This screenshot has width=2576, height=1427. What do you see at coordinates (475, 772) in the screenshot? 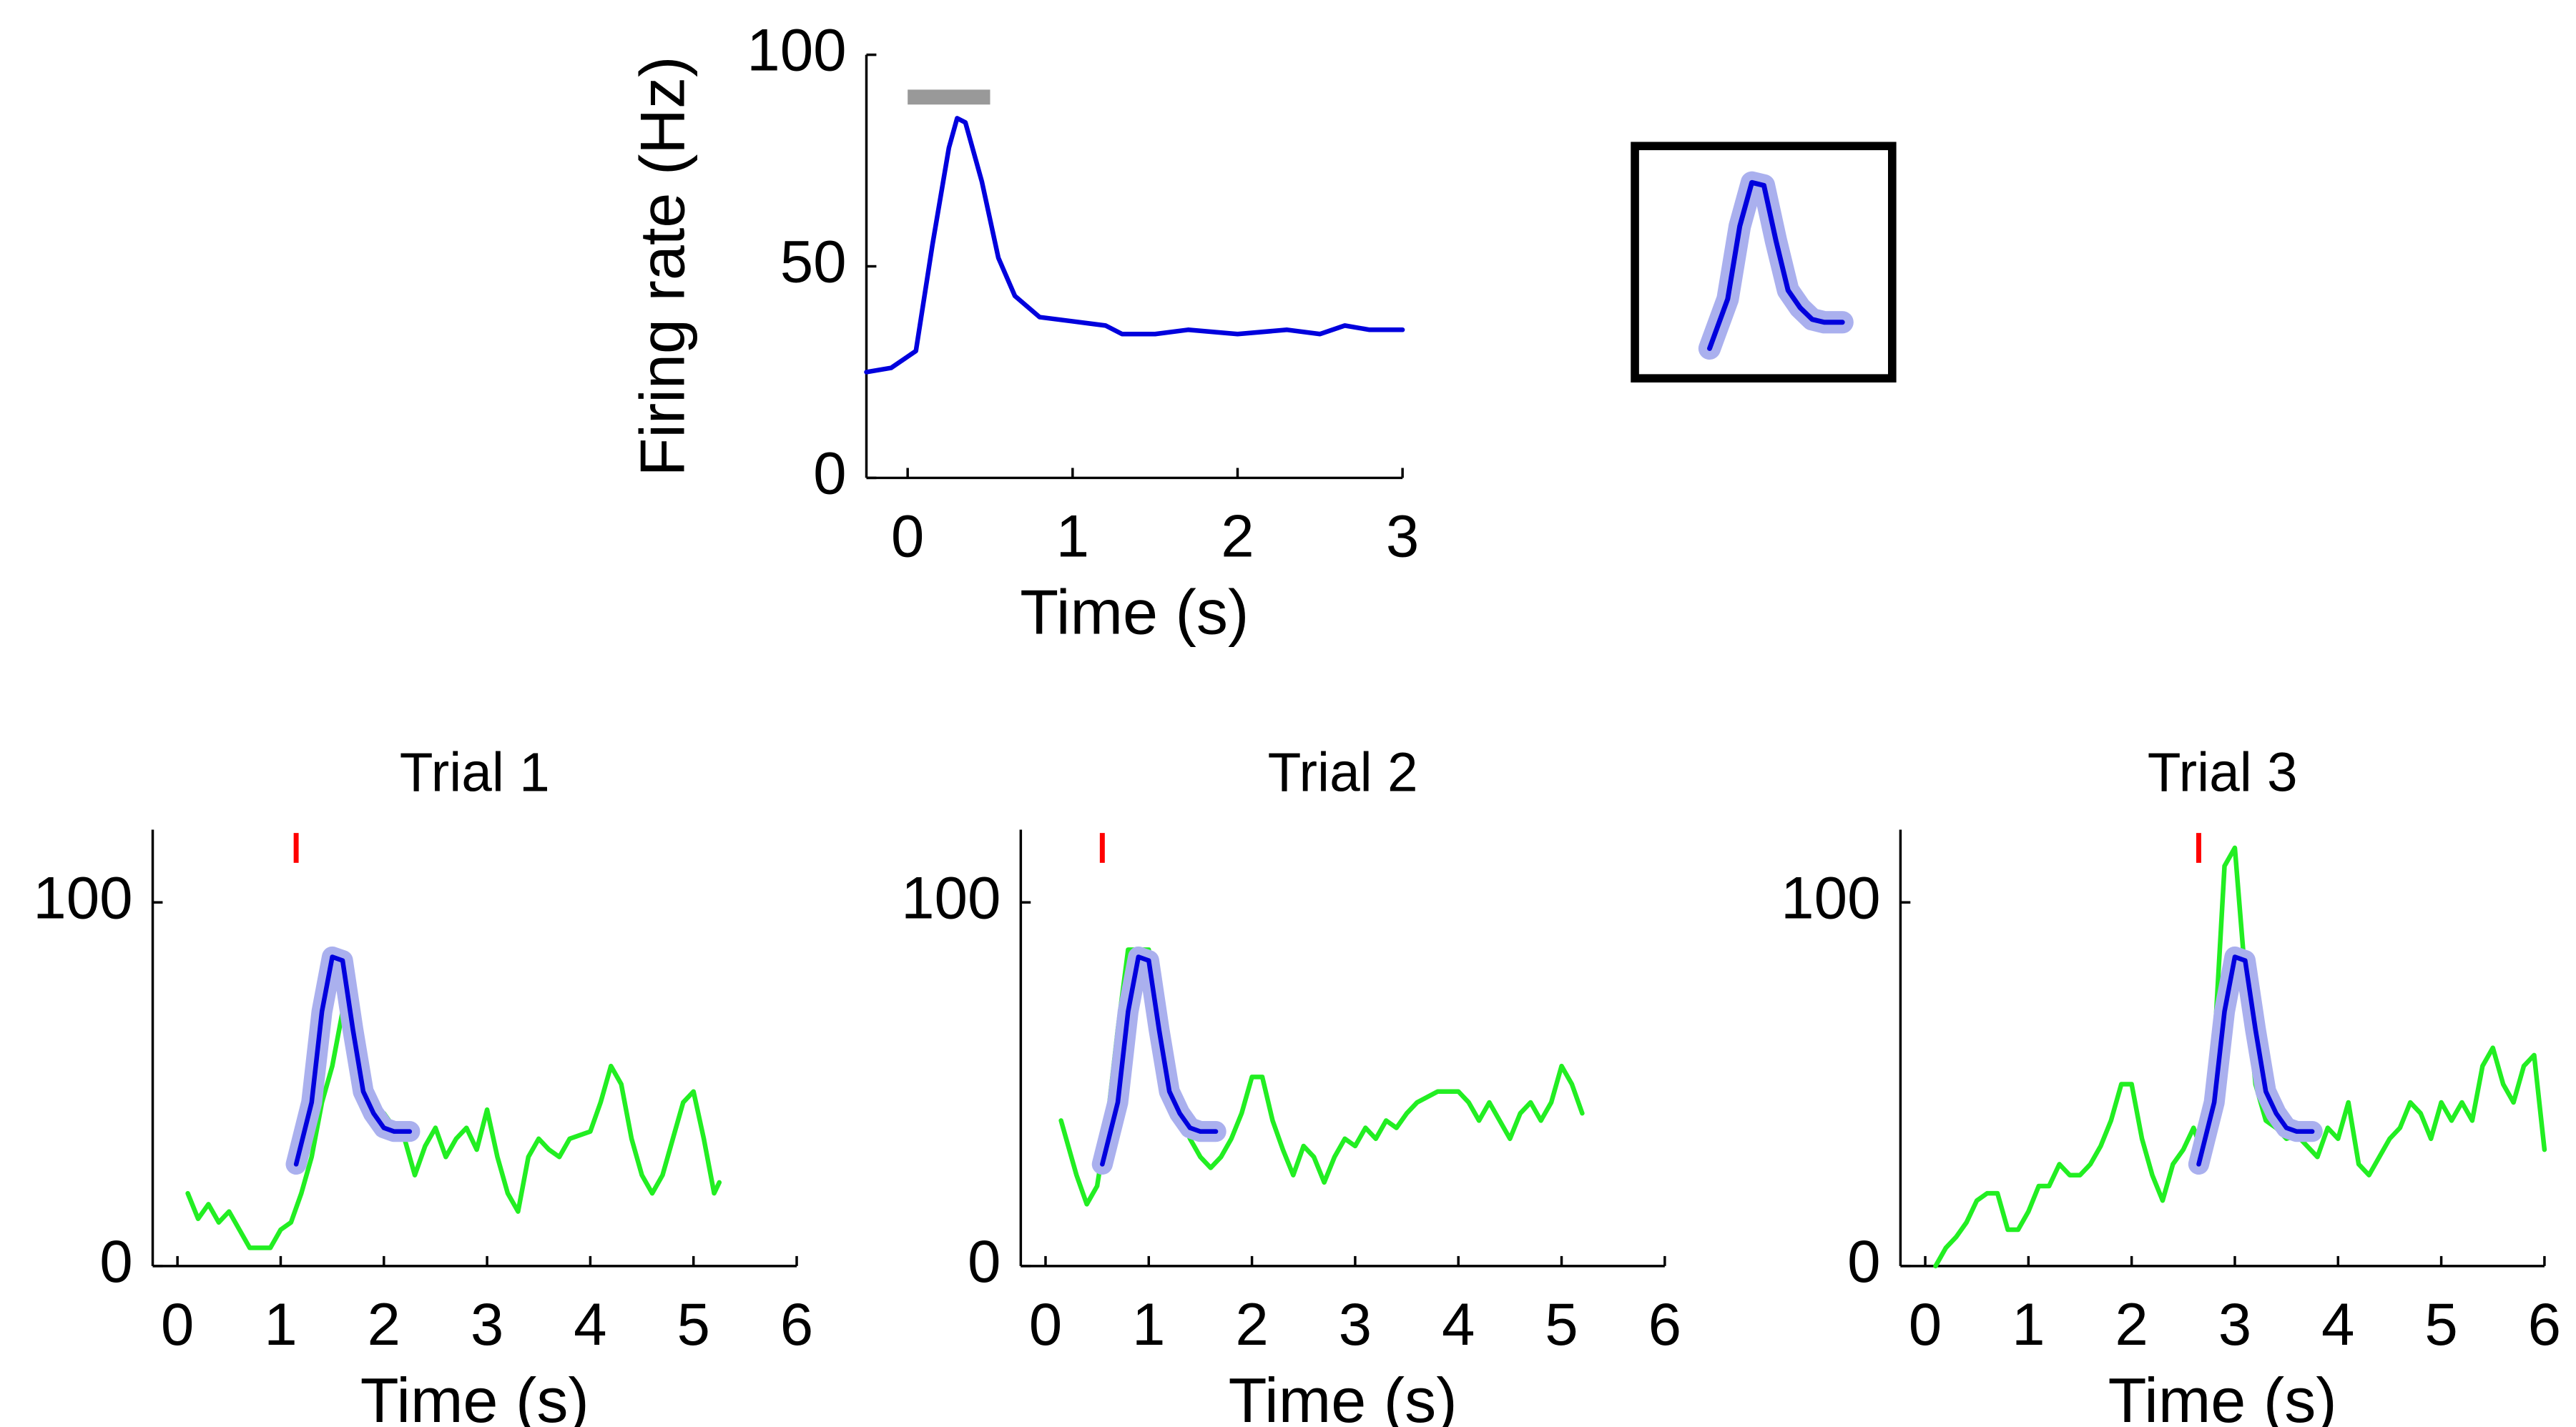
I see `chart-title: Trial 1` at bounding box center [475, 772].